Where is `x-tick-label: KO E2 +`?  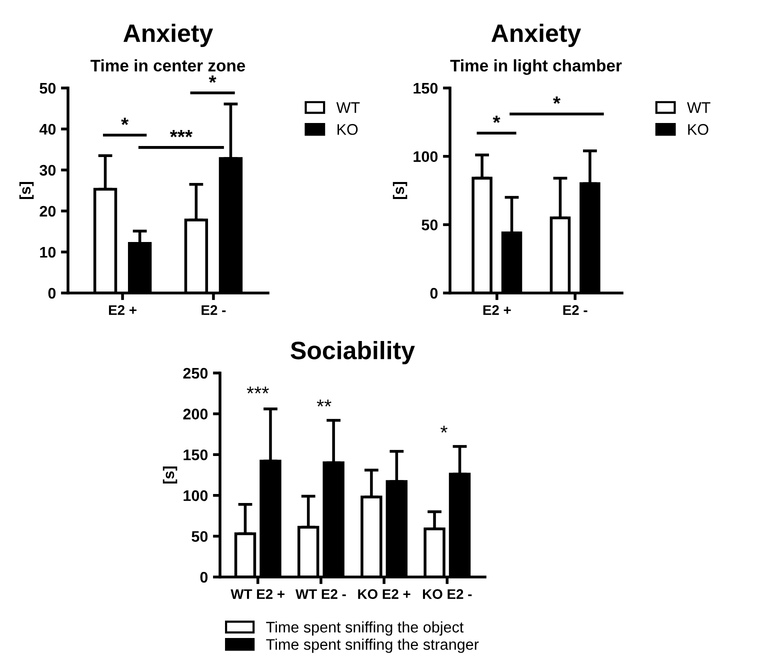 x-tick-label: KO E2 + is located at coordinates (384, 594).